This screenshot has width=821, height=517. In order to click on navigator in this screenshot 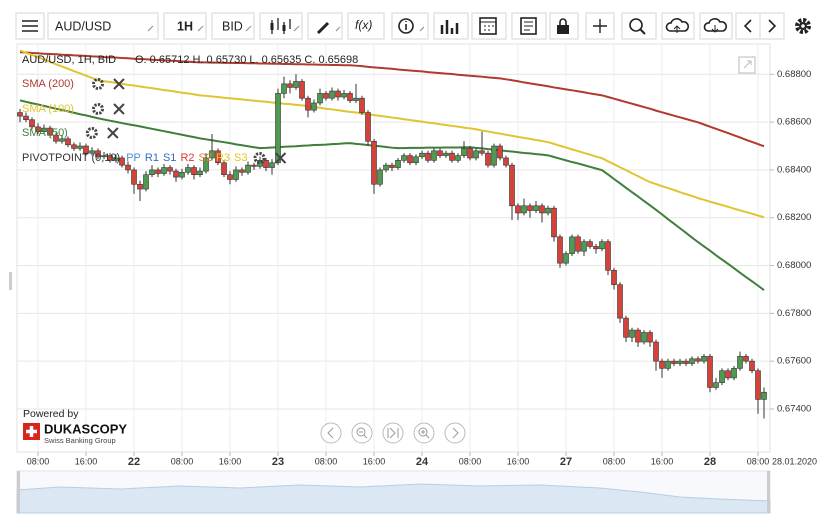, I will do `click(393, 492)`.